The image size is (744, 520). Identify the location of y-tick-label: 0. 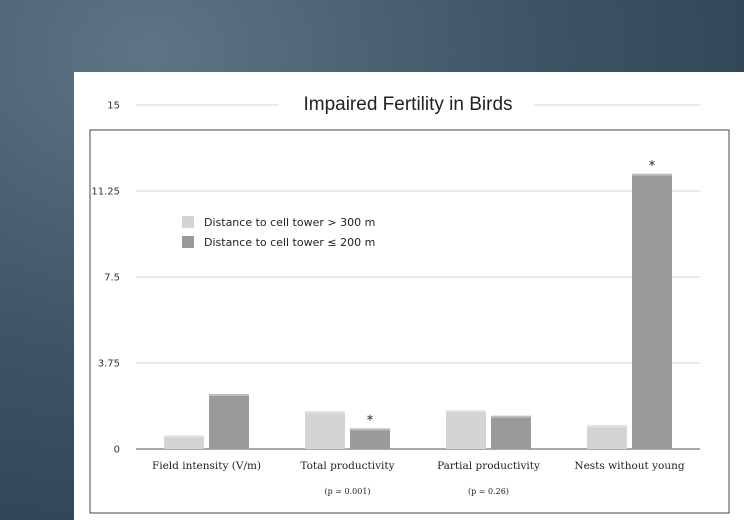
(117, 450).